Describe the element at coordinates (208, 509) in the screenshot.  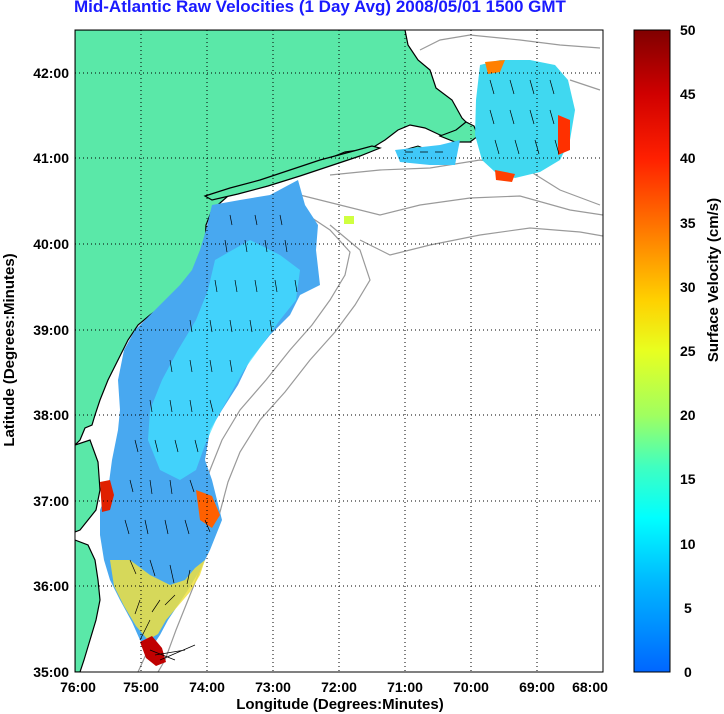
I see `velocity-field-hotspot-mid` at that location.